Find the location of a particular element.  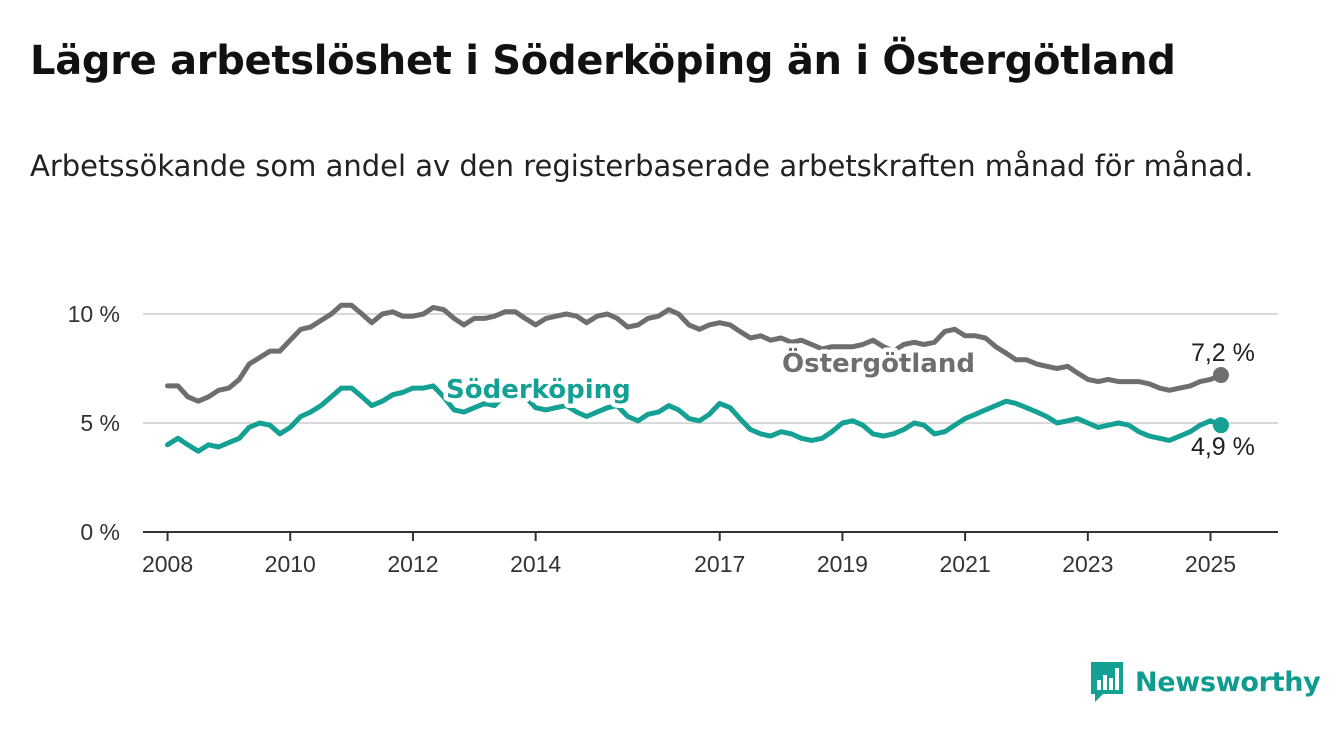

x-tick-label: 2012 is located at coordinates (412, 564).